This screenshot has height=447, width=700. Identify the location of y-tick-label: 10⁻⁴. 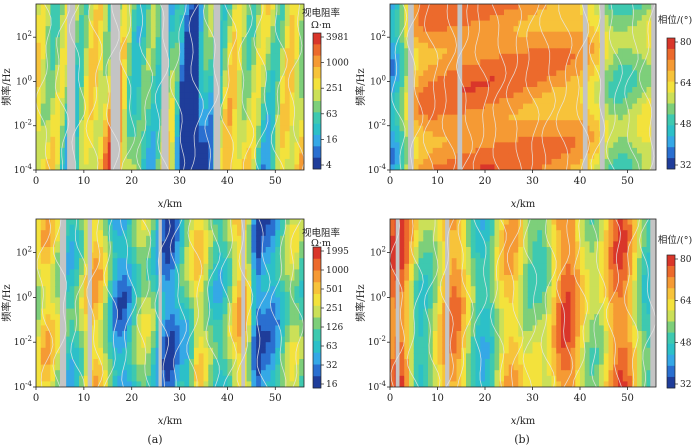
(23, 169).